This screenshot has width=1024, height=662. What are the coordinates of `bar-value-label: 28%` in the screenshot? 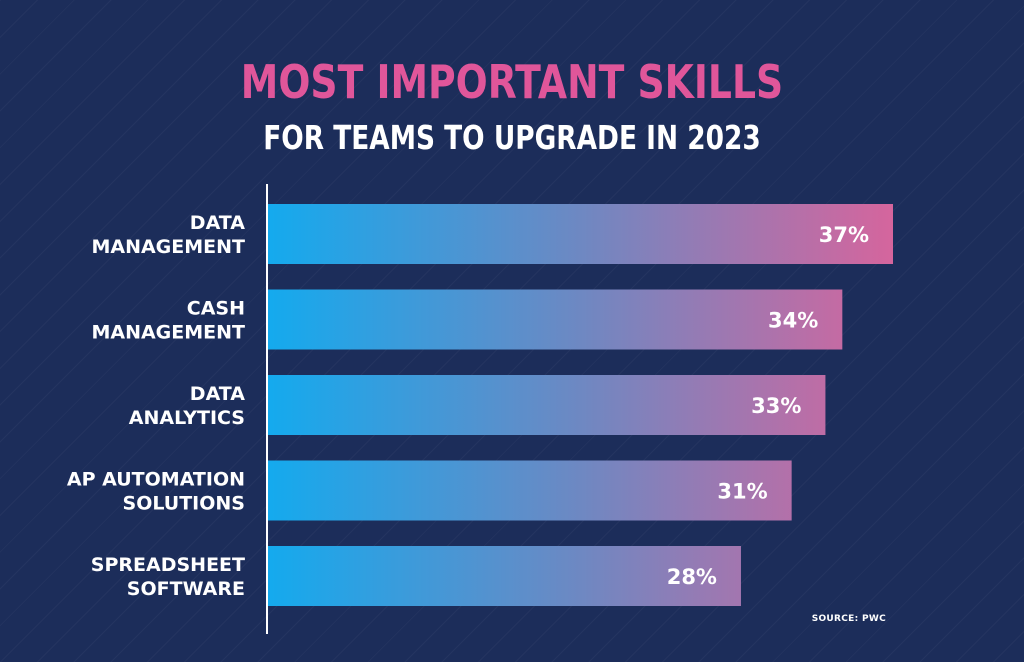 It's located at (692, 577).